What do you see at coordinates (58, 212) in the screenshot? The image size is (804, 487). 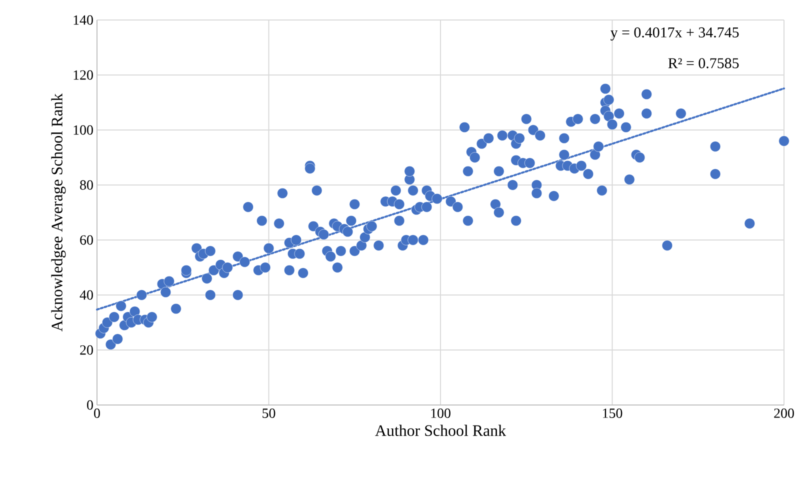 I see `y-axis-title: Acknowledgee Average School Rank` at bounding box center [58, 212].